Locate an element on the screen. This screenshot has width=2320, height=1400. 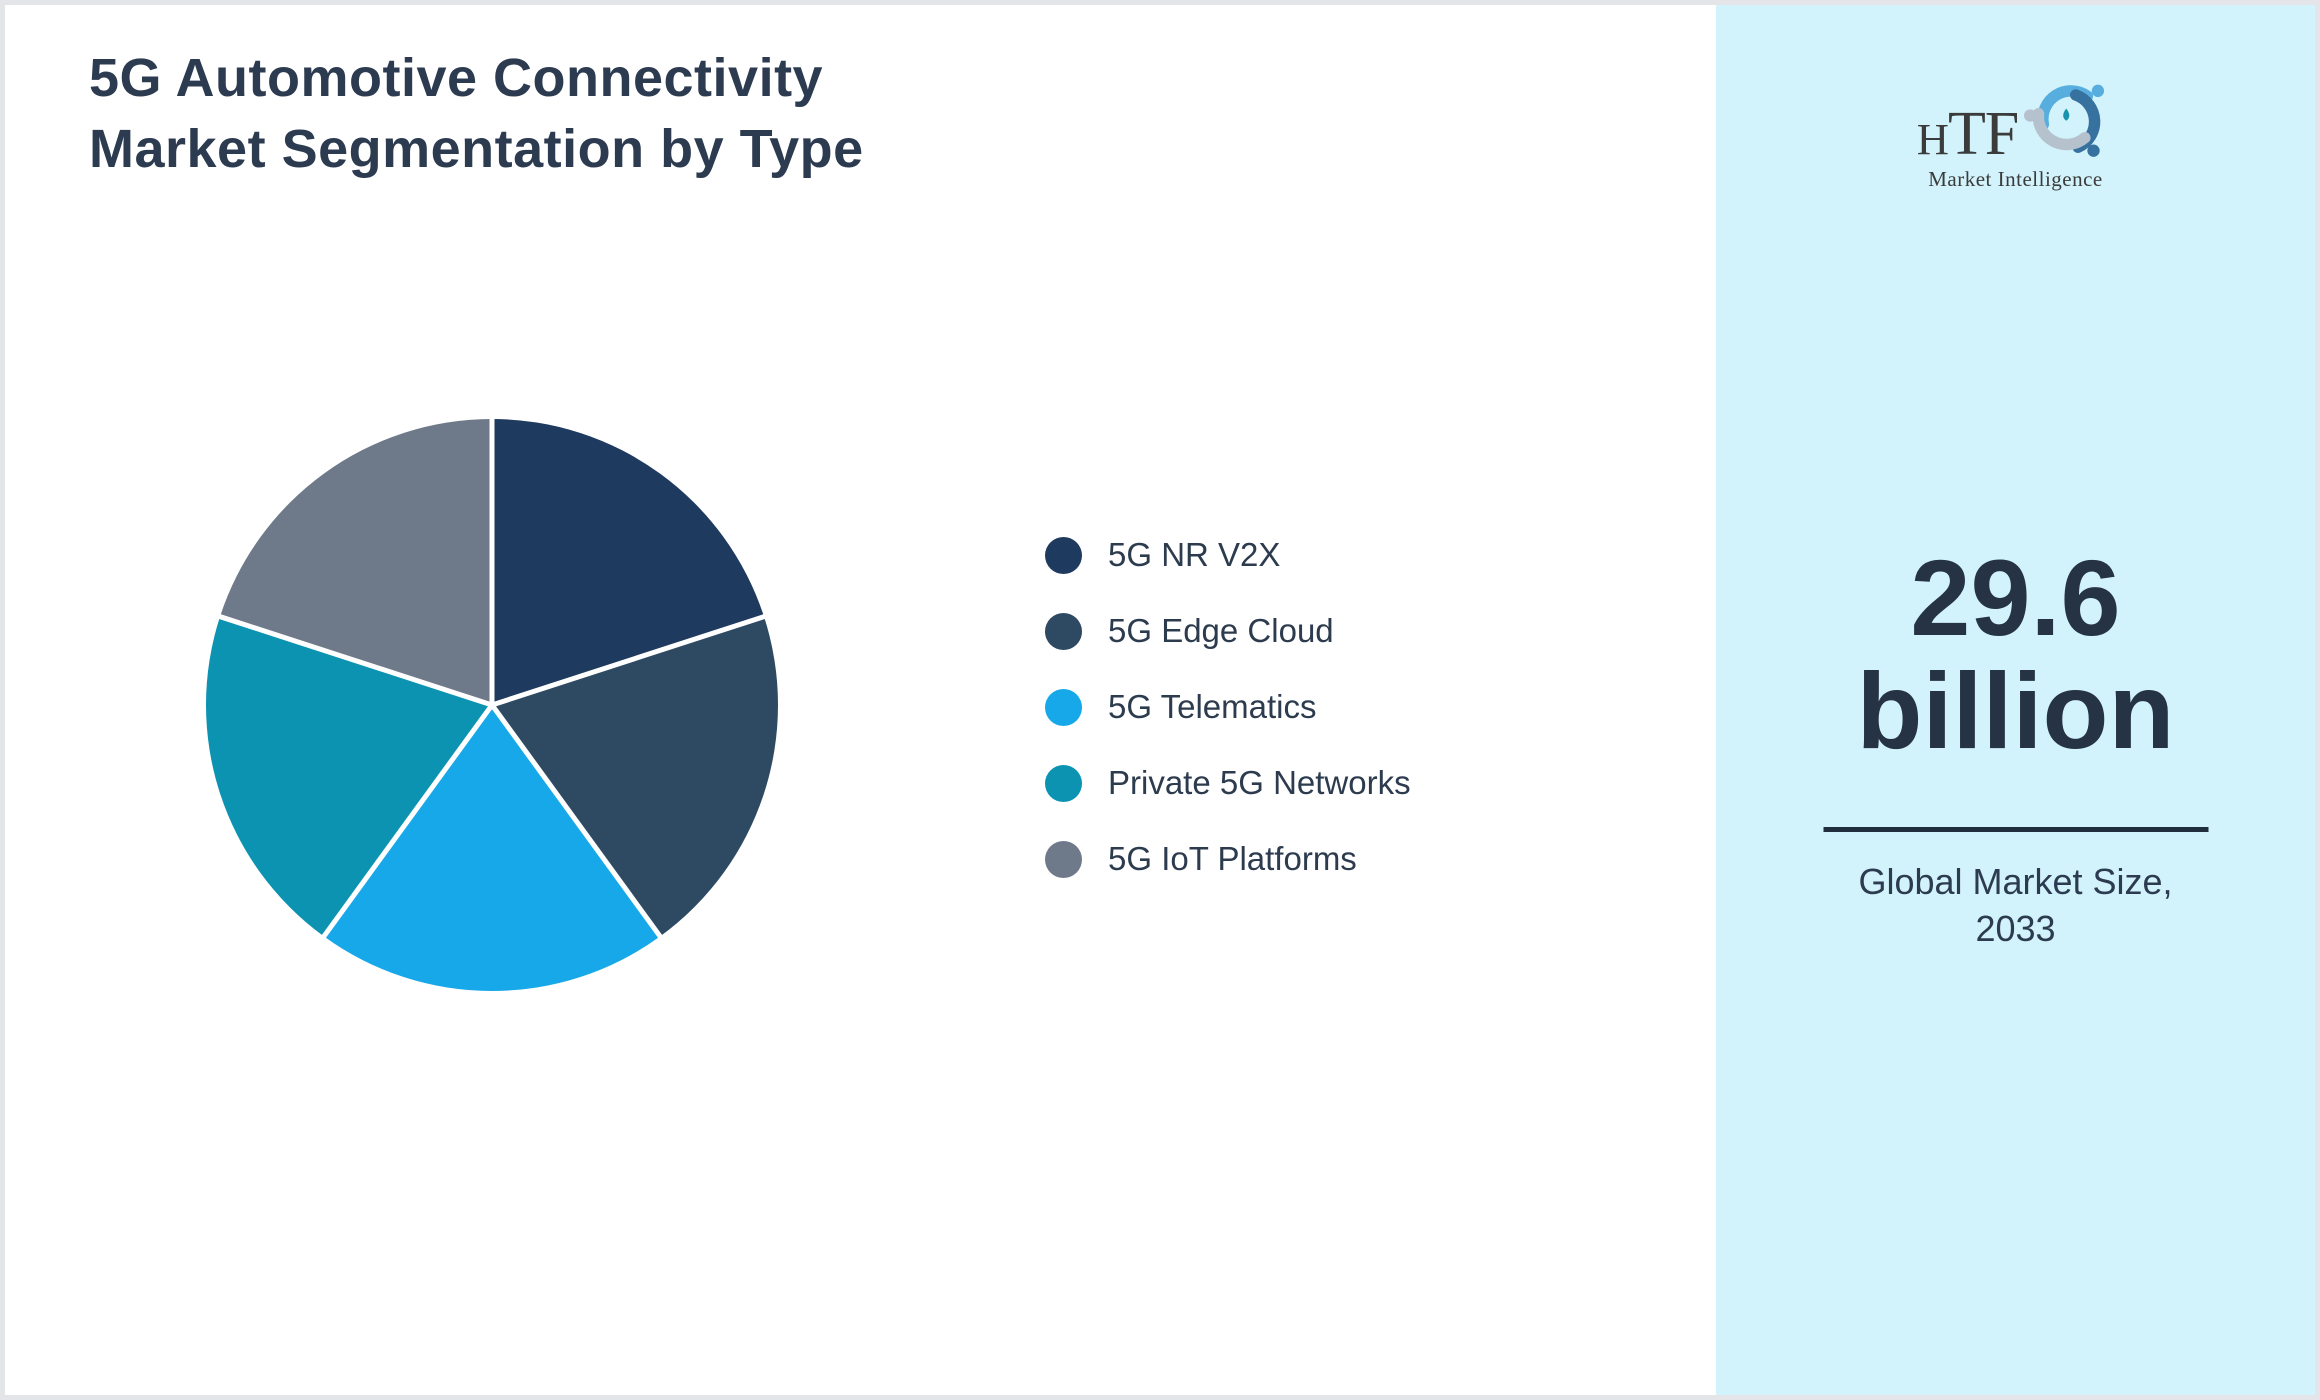
caption-line1: Global Market Size, is located at coordinates (2015, 881).